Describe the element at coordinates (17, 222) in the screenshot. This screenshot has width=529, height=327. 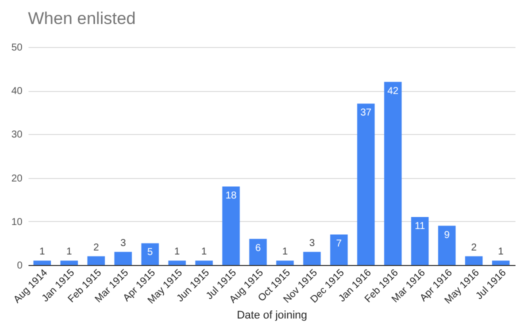
I see `y-tick-label: 10` at that location.